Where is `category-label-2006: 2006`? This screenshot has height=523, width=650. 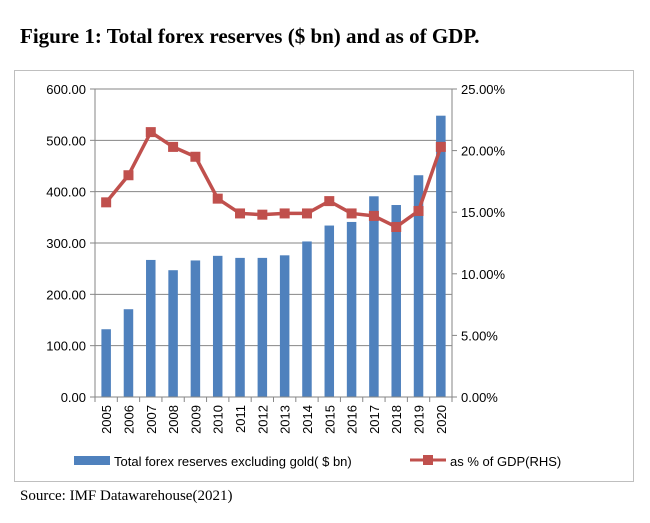
category-label-2006: 2006 is located at coordinates (128, 419).